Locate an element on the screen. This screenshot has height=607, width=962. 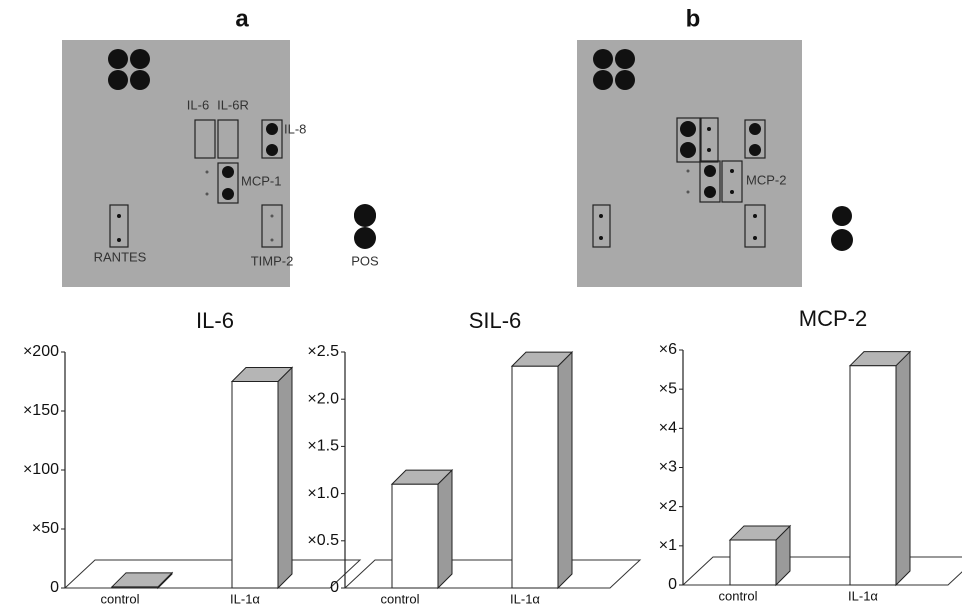
y-tick-label: ×2.5 is located at coordinates (323, 351).